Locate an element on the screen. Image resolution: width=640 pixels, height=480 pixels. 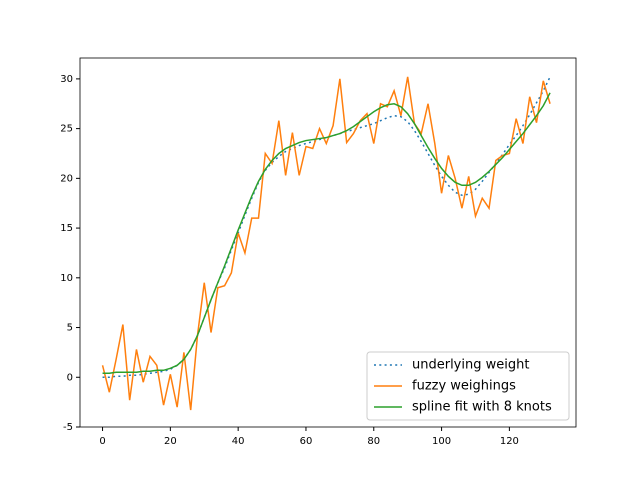
y-tick-label: 0 is located at coordinates (70, 377).